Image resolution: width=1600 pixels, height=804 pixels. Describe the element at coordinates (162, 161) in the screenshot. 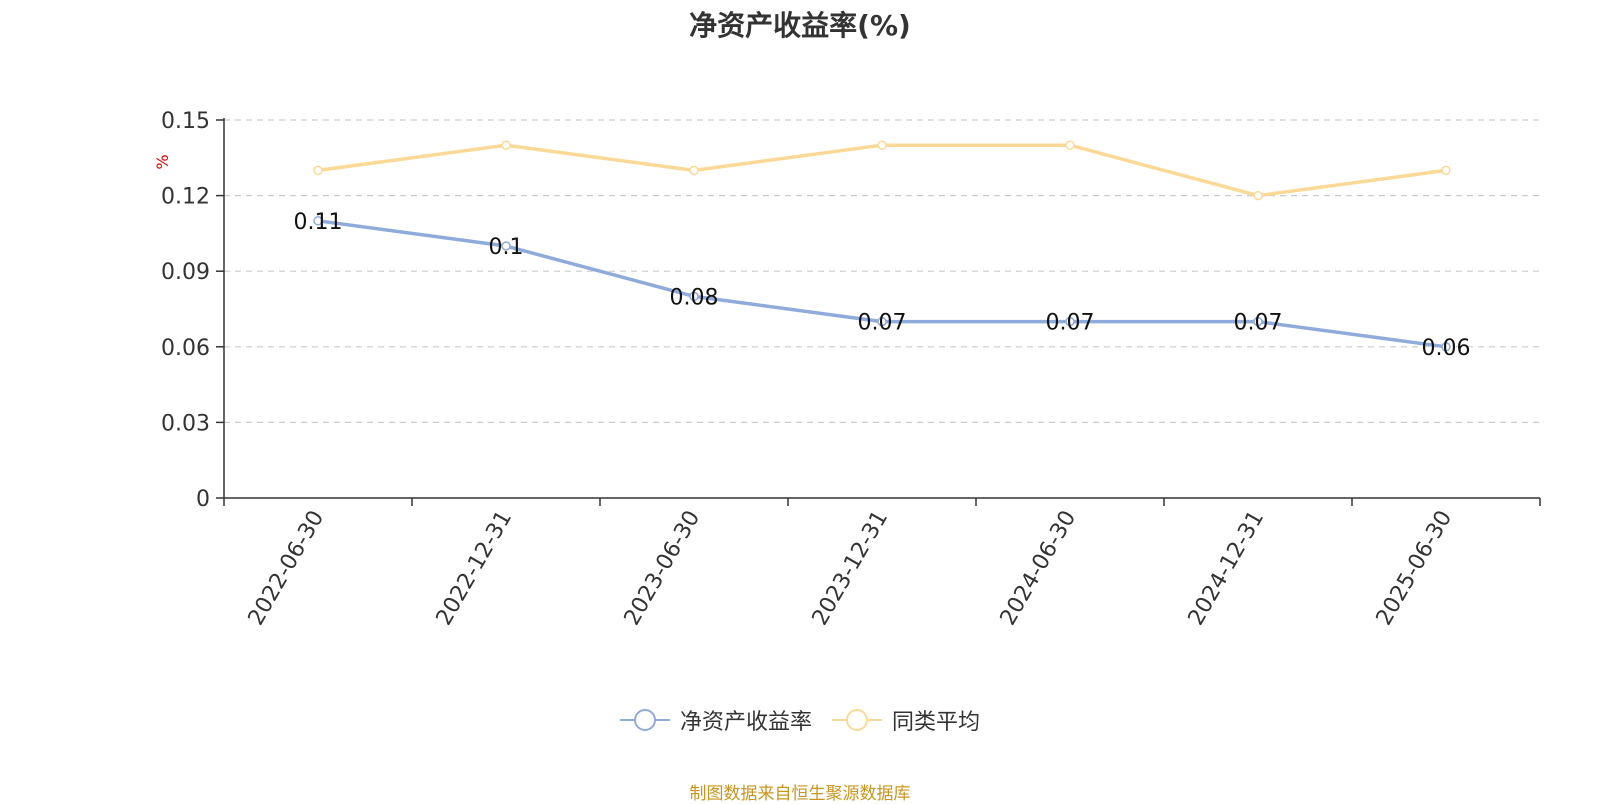

I see `y-axis-unit-label: %` at that location.